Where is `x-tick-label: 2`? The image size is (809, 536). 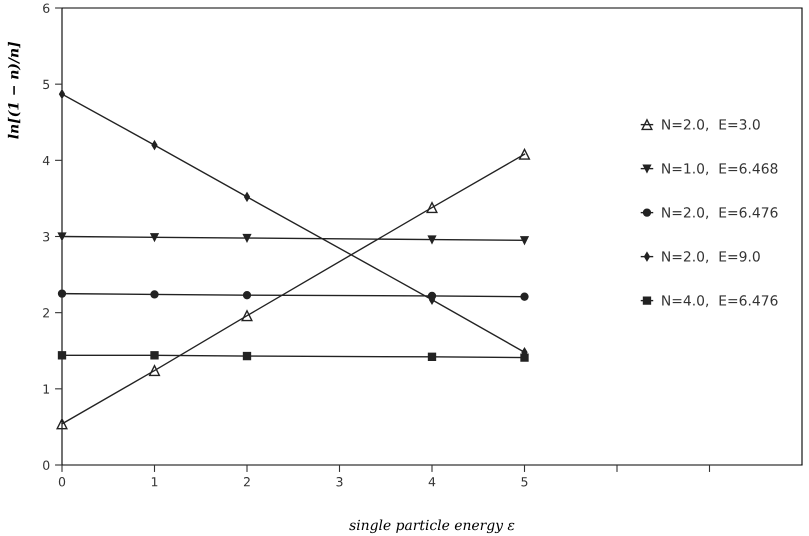 x-tick-label: 2 is located at coordinates (247, 481).